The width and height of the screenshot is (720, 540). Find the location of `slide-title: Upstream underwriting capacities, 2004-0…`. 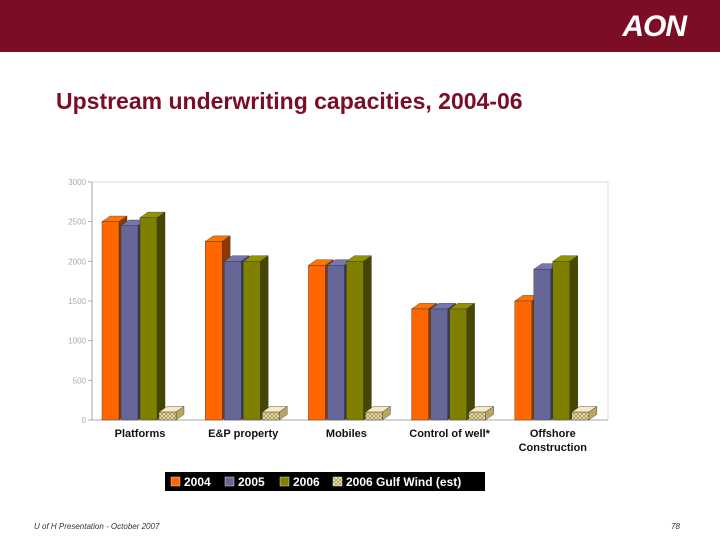

slide-title: Upstream underwriting capacities, 2004-0… is located at coordinates (289, 101).